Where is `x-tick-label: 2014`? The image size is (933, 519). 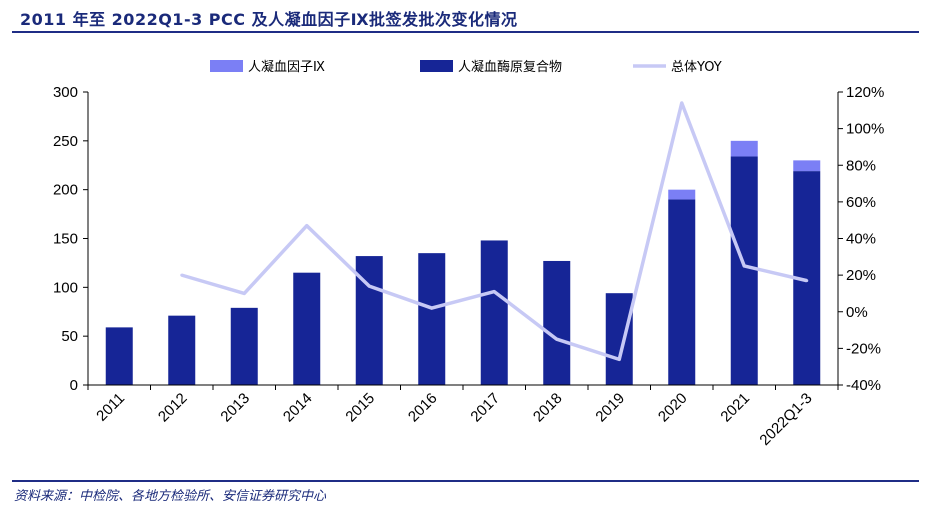
x-tick-label: 2014 is located at coordinates (298, 408).